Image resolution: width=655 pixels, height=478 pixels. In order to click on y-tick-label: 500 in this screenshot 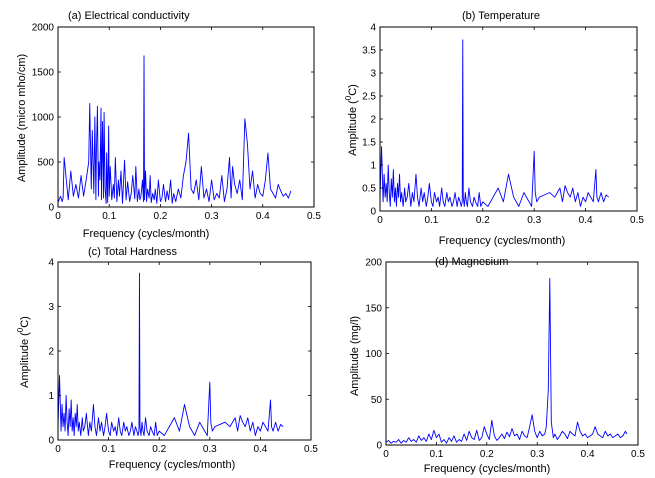, I will do `click(45, 163)`.